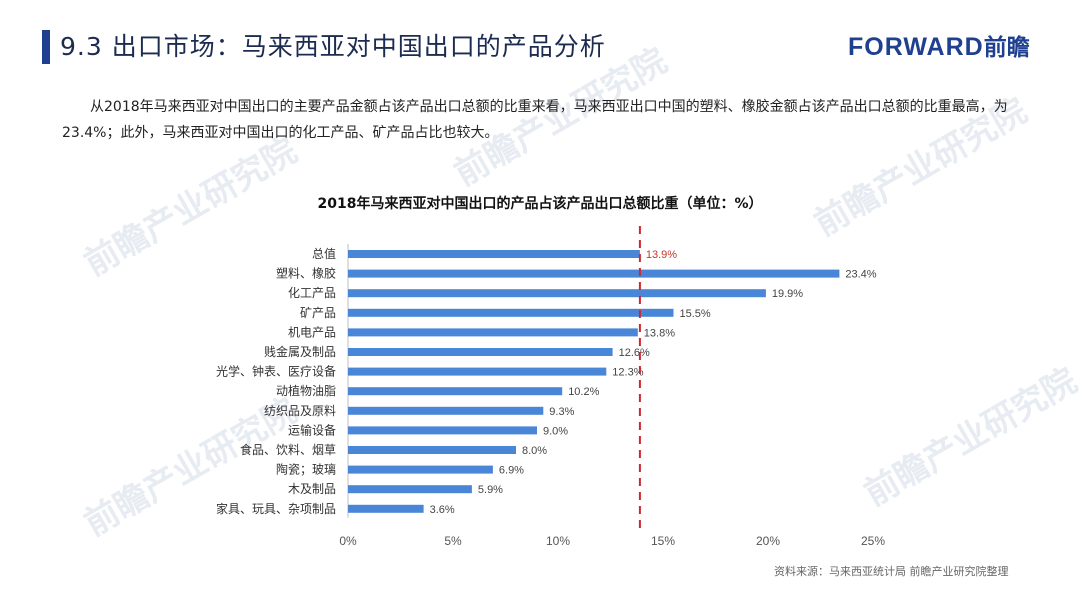  Describe the element at coordinates (873, 541) in the screenshot. I see `x-tick-label: 25%` at that location.